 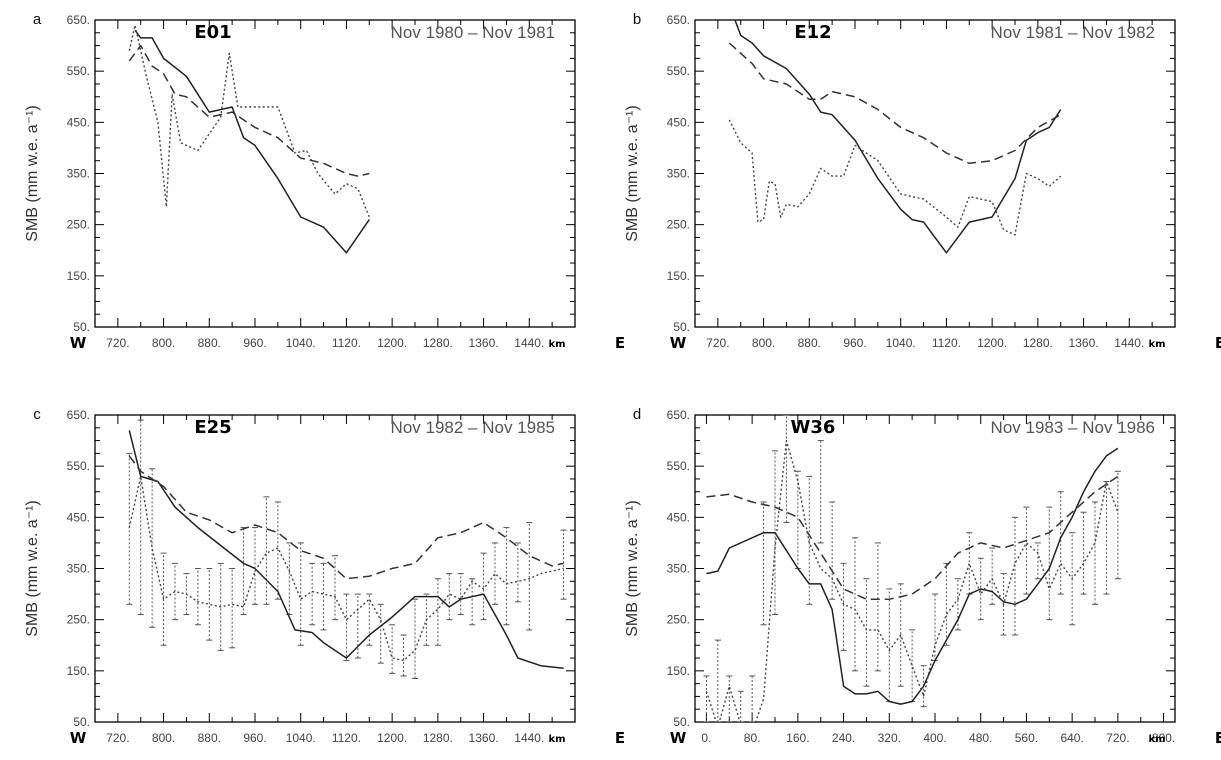 What do you see at coordinates (212, 427) in the screenshot?
I see `station-label: E25` at bounding box center [212, 427].